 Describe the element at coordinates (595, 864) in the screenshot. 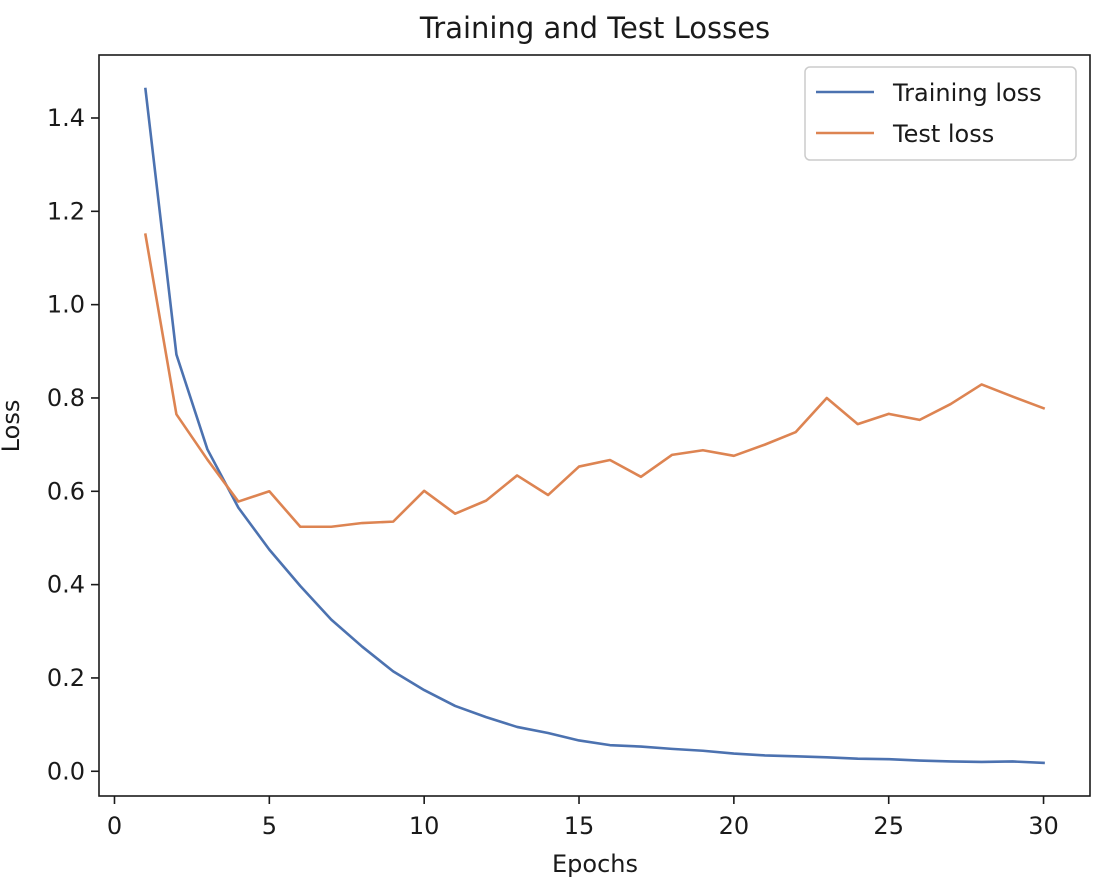

I see `x-axis-label: Epochs` at that location.